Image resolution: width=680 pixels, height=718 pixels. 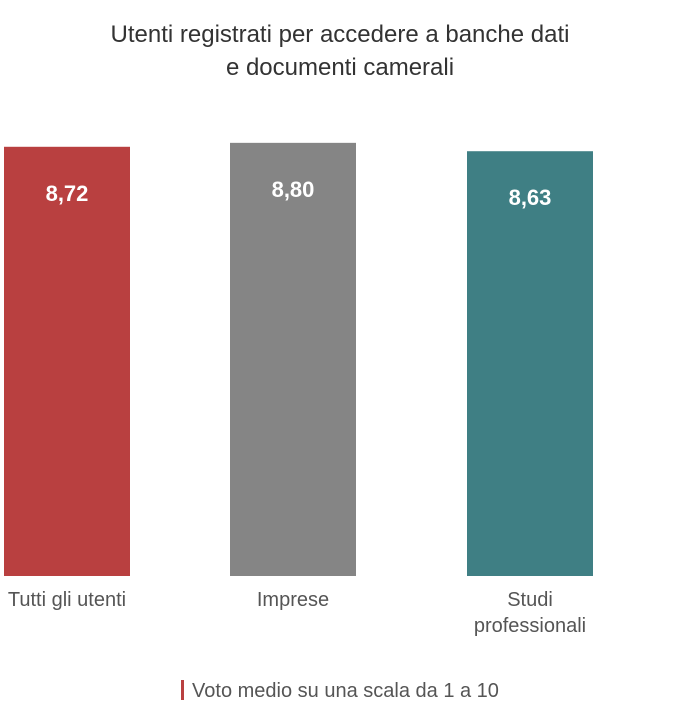 What do you see at coordinates (345, 691) in the screenshot?
I see `legend-text: Voto medio su una scala da 1 a 10` at bounding box center [345, 691].